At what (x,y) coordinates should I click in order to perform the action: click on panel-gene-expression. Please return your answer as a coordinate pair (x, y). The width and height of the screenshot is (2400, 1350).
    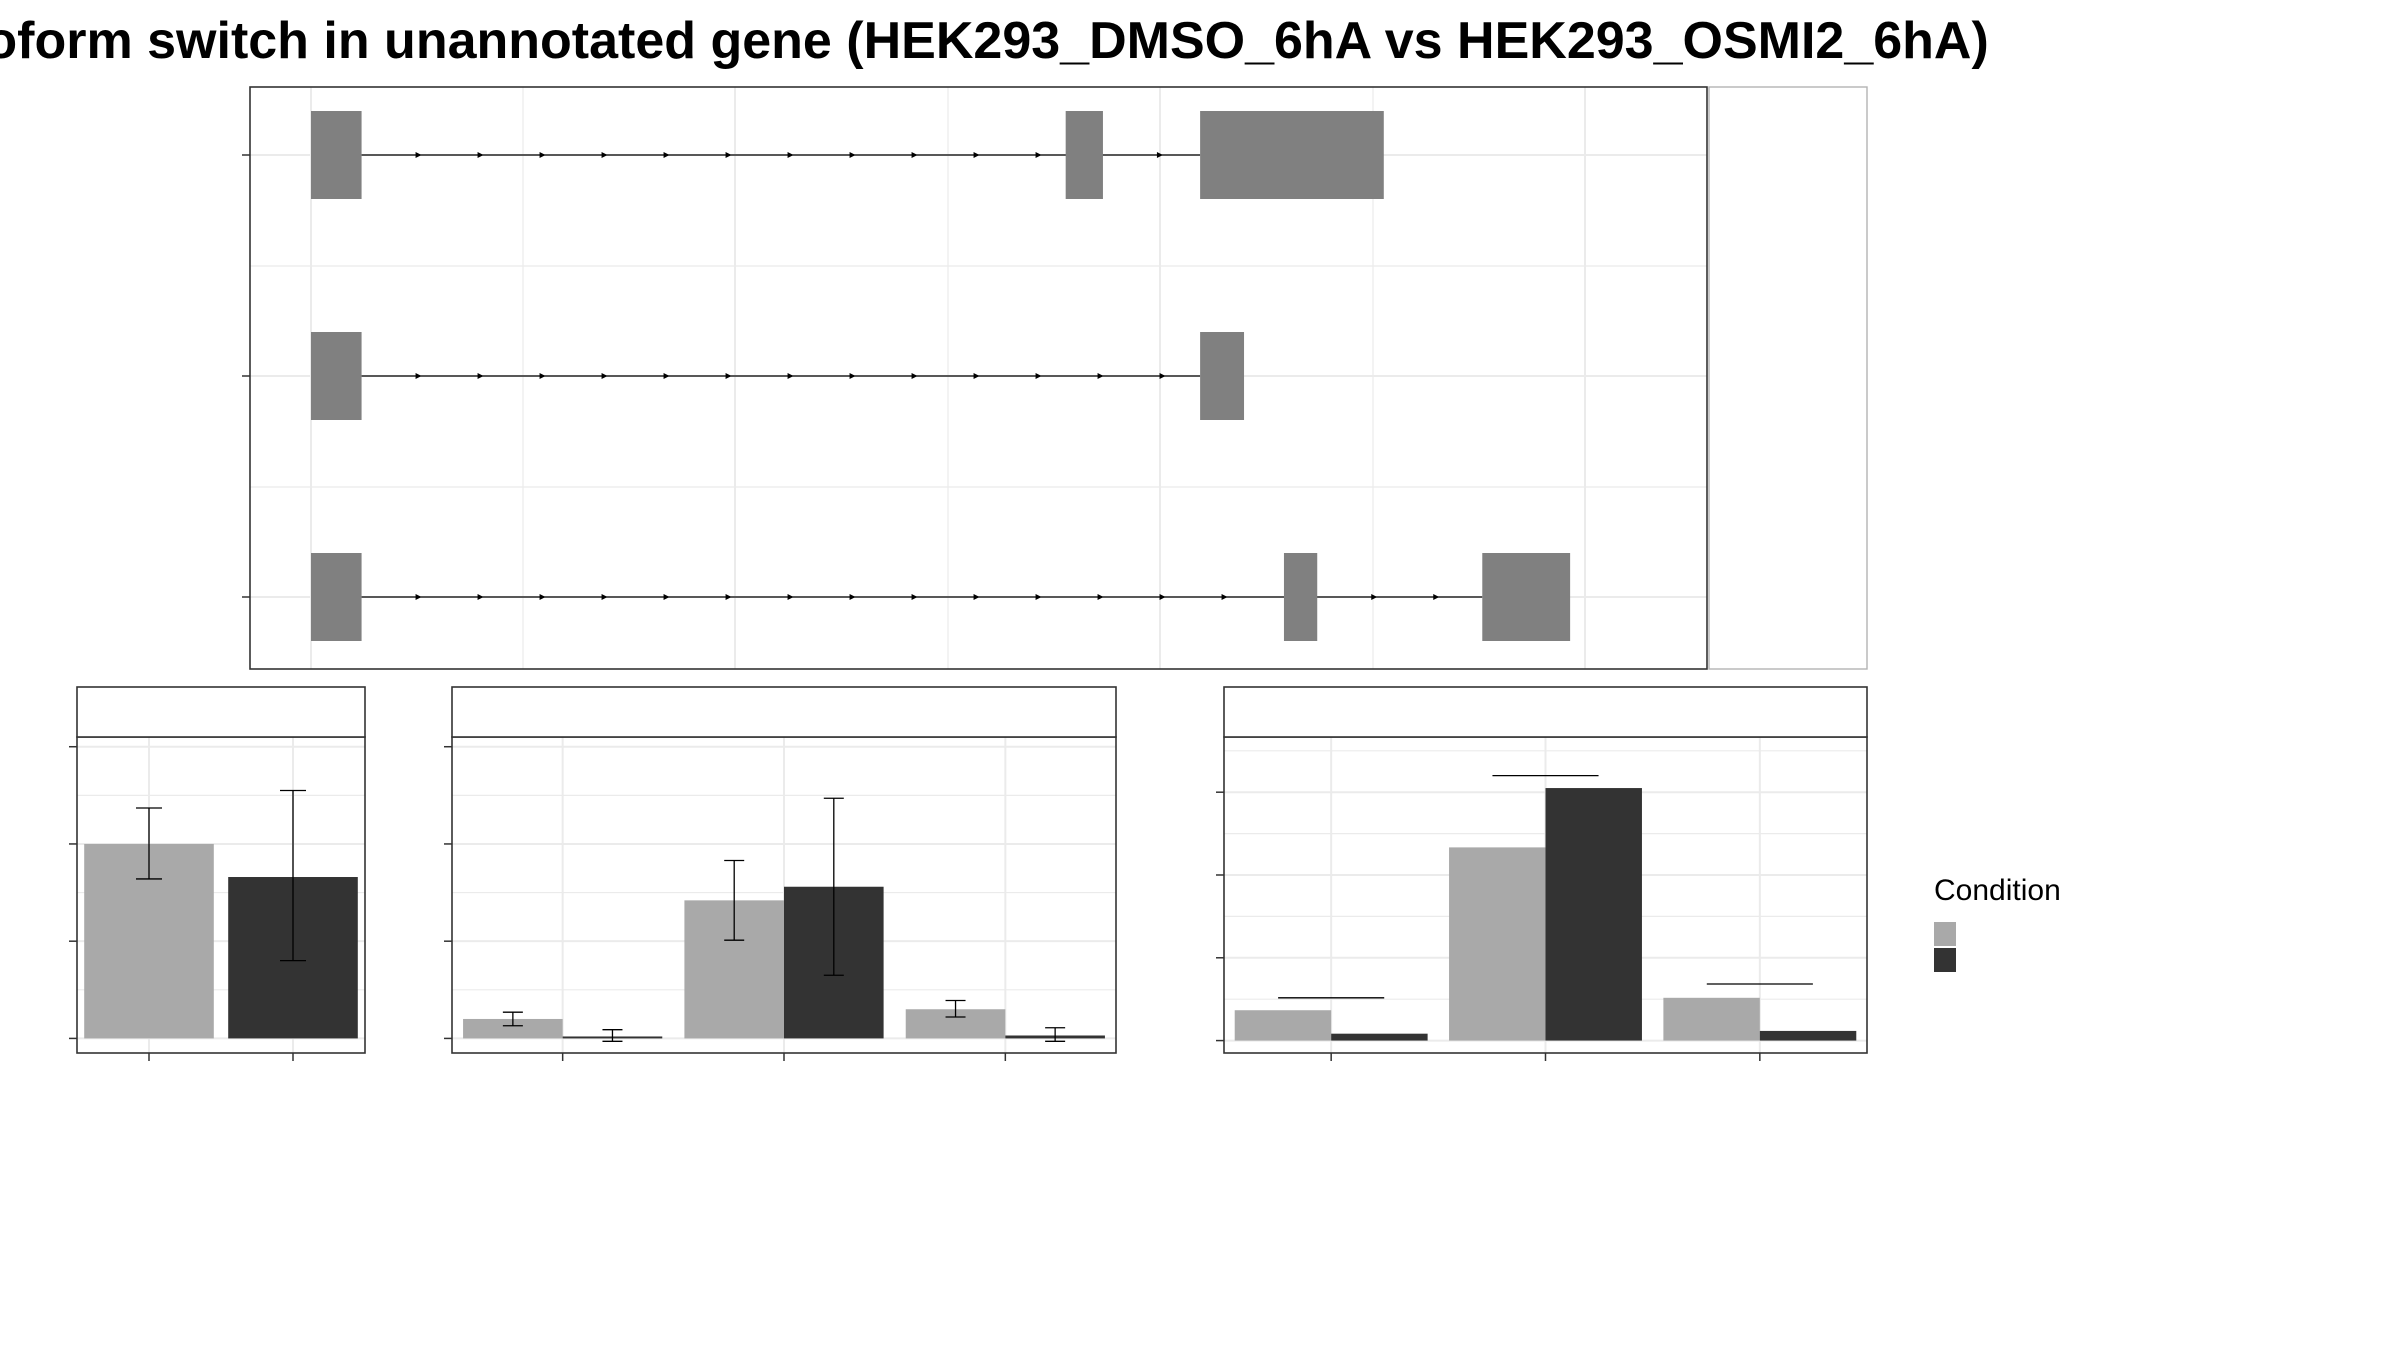
    Looking at the image, I should click on (217, 873).